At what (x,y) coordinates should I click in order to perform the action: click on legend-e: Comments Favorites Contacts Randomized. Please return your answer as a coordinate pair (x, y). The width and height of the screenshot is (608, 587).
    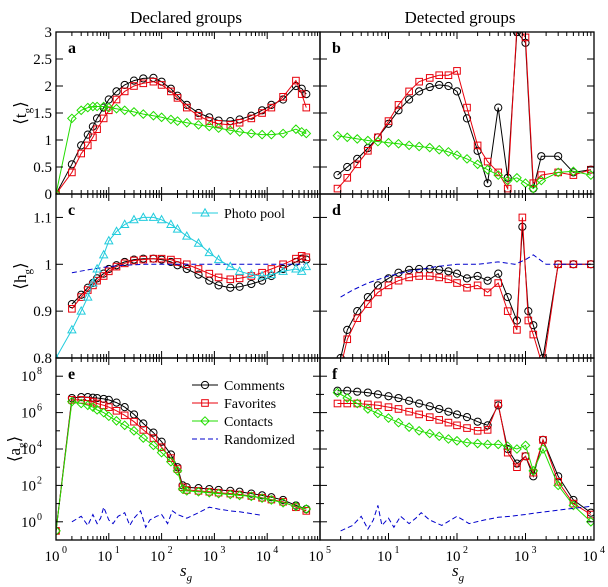
    Looking at the image, I should click on (243, 413).